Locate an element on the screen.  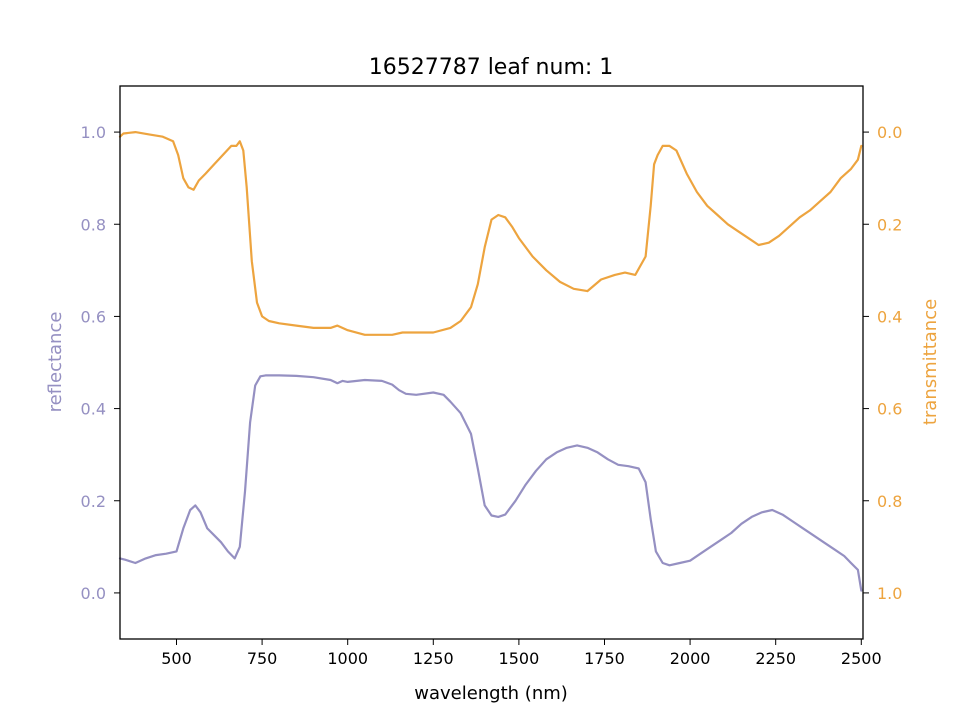
chart-title: 16527787 leaf num: 1 is located at coordinates (491, 67).